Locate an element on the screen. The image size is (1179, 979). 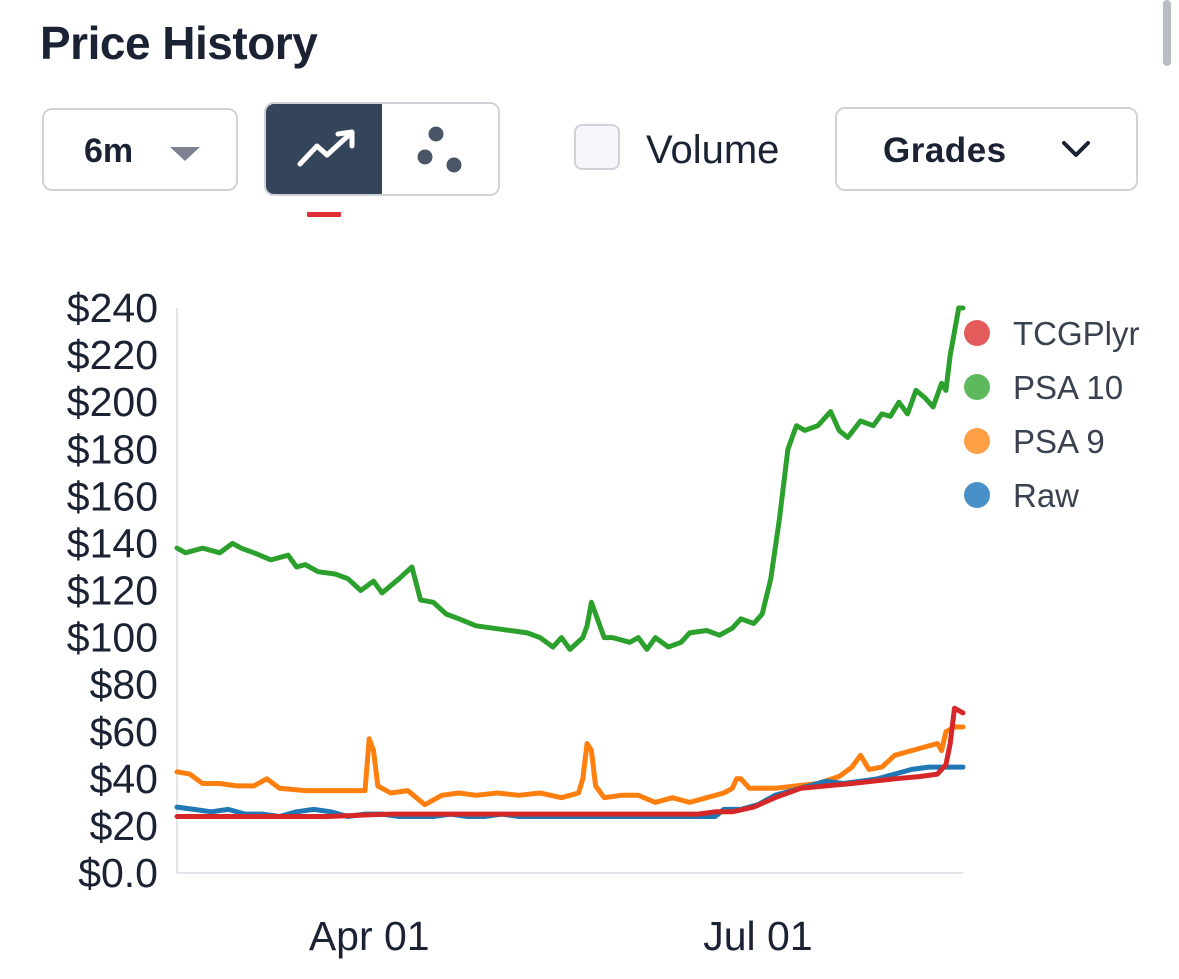
legend-label: PSA 10 is located at coordinates (1068, 387).